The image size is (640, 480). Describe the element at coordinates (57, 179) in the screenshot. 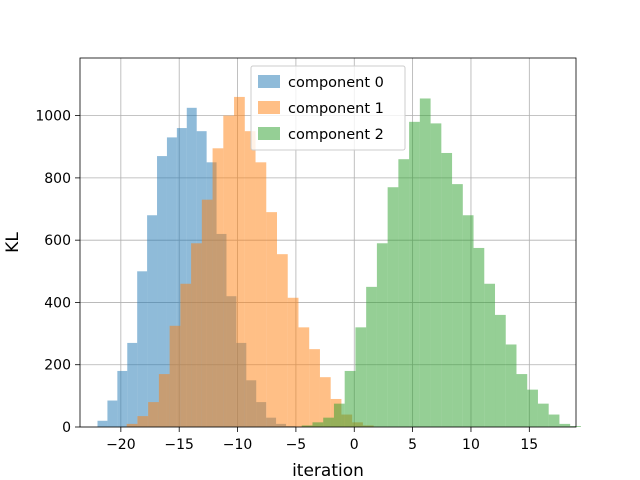

I see `y-tick-label: 800` at that location.